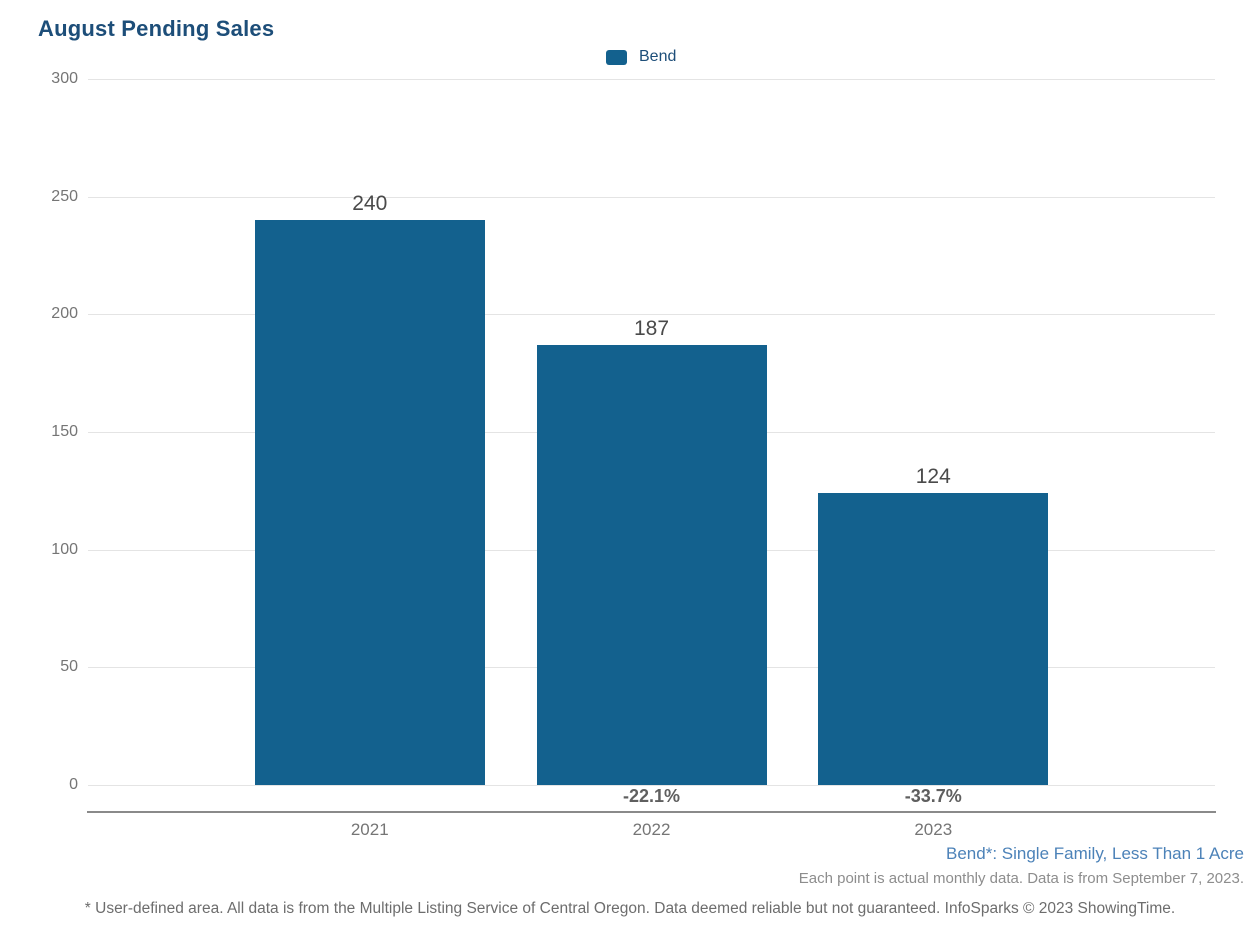  What do you see at coordinates (64, 78) in the screenshot?
I see `y-axis-tick-300: 300` at bounding box center [64, 78].